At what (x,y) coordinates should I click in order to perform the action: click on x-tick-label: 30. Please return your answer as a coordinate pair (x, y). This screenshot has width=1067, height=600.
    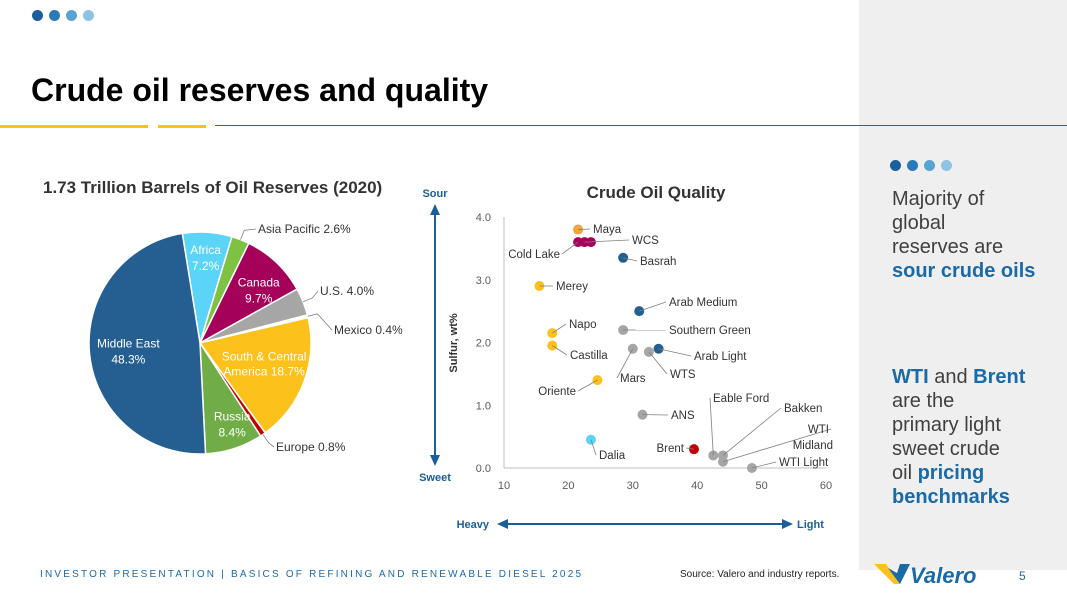
    Looking at the image, I should click on (633, 486).